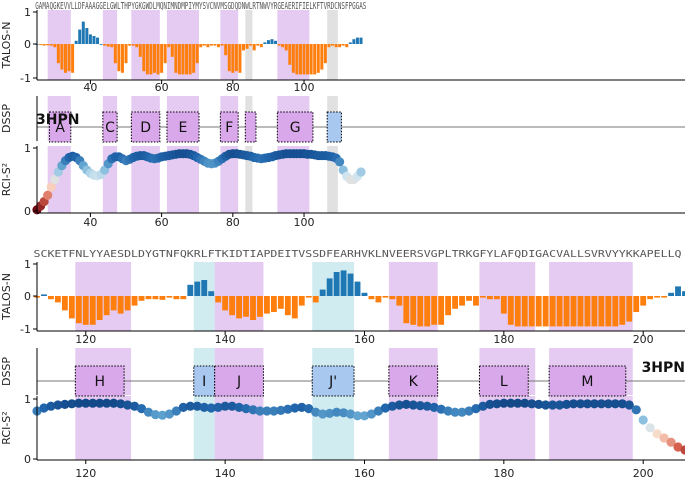 This screenshot has width=685, height=488. Describe the element at coordinates (225, 473) in the screenshot. I see `rci-xtick-label: 140` at that location.